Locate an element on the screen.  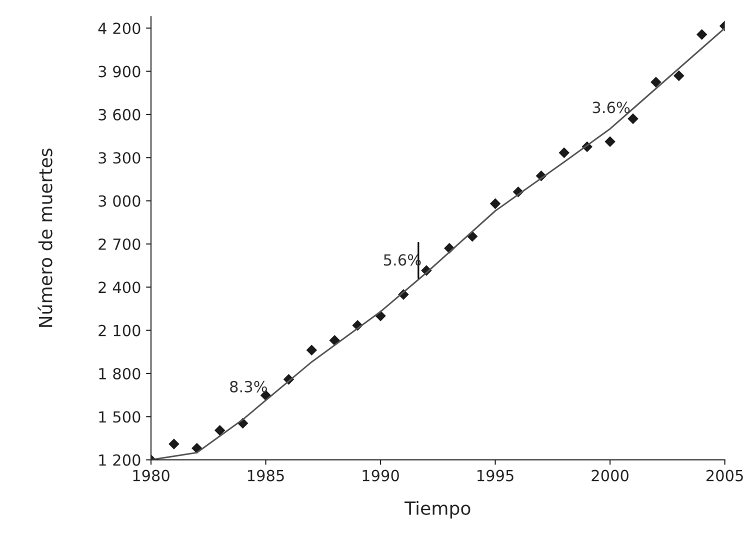
x-tick-label: 2000 is located at coordinates (610, 476).